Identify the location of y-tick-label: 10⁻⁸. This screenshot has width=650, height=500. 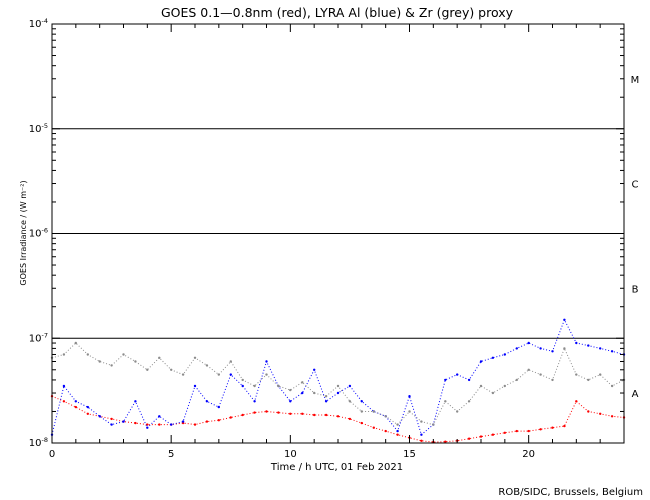
(38, 442).